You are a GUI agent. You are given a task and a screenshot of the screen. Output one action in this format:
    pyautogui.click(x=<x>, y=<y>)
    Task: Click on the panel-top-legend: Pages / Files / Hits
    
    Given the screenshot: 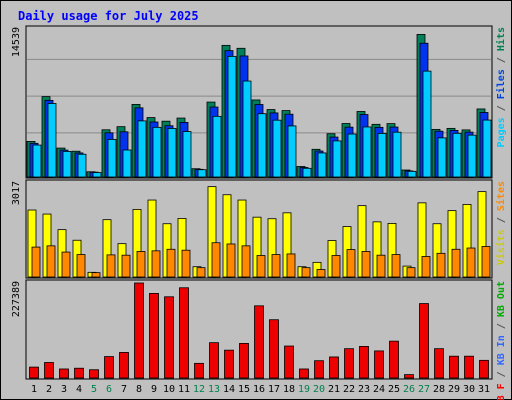 What is the action you would take?
    pyautogui.click(x=501, y=87)
    